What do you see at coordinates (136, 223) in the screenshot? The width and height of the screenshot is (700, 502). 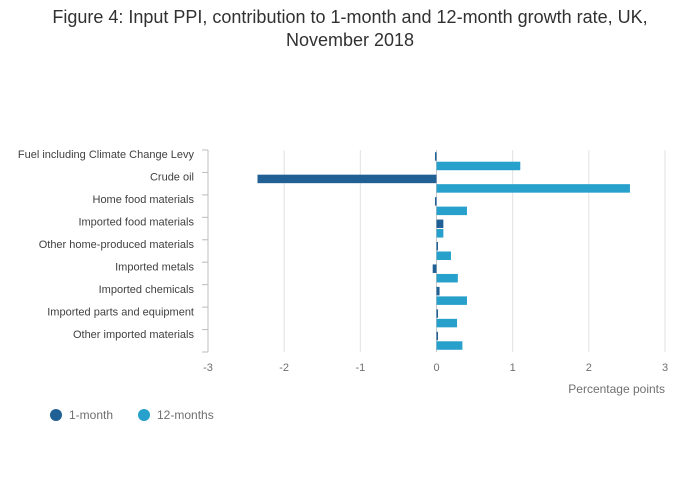 I see `category-label-3: Imported food materials` at bounding box center [136, 223].